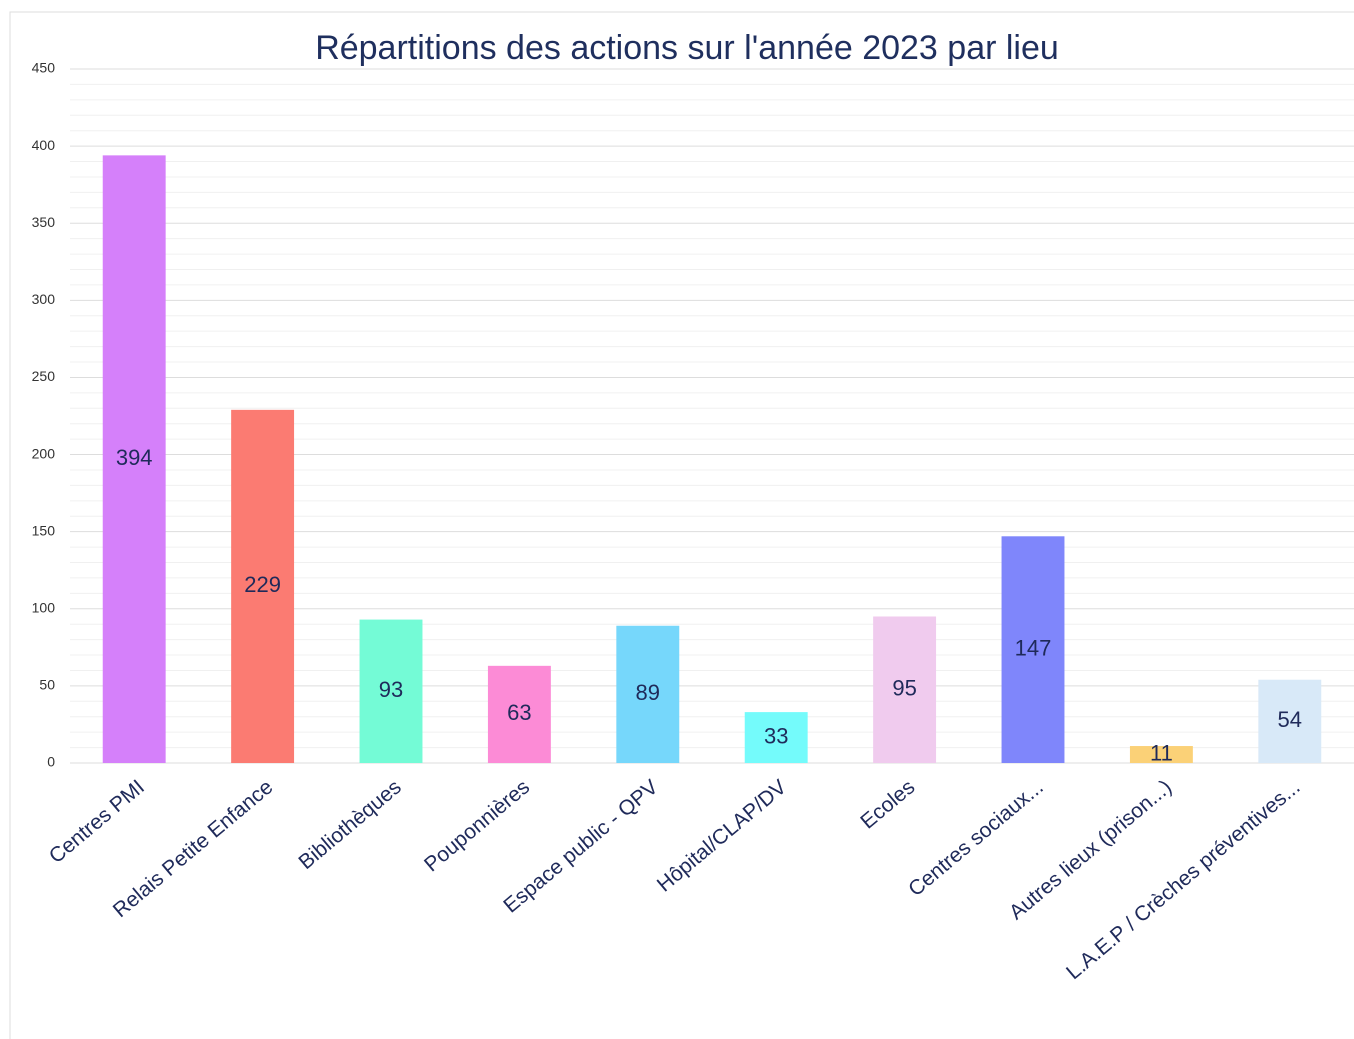 This screenshot has width=1354, height=1039. I want to click on data-label: 95, so click(904, 688).